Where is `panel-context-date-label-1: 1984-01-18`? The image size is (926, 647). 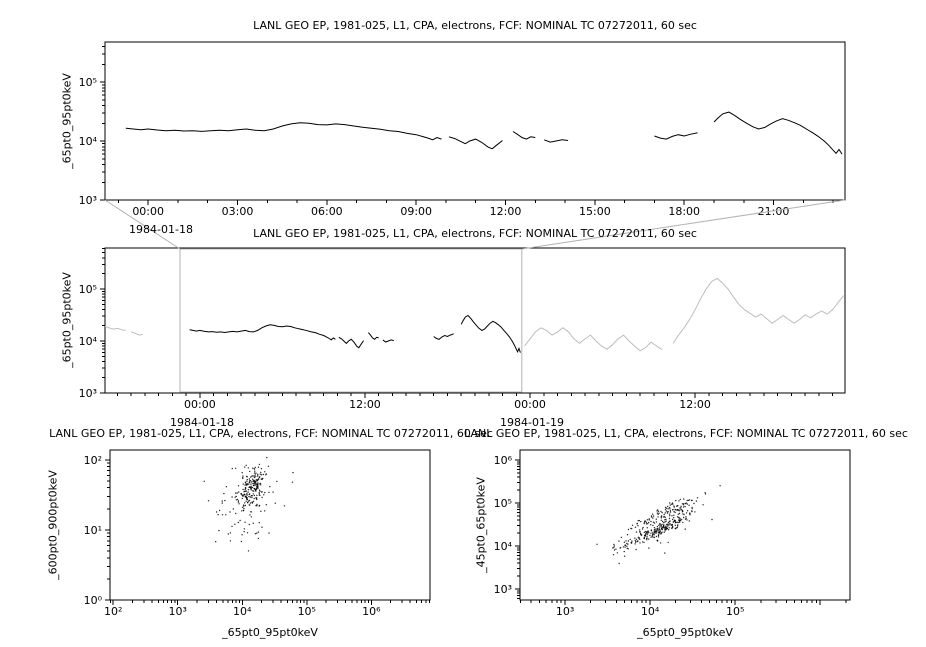 panel-context-date-label-1: 1984-01-18 is located at coordinates (202, 422).